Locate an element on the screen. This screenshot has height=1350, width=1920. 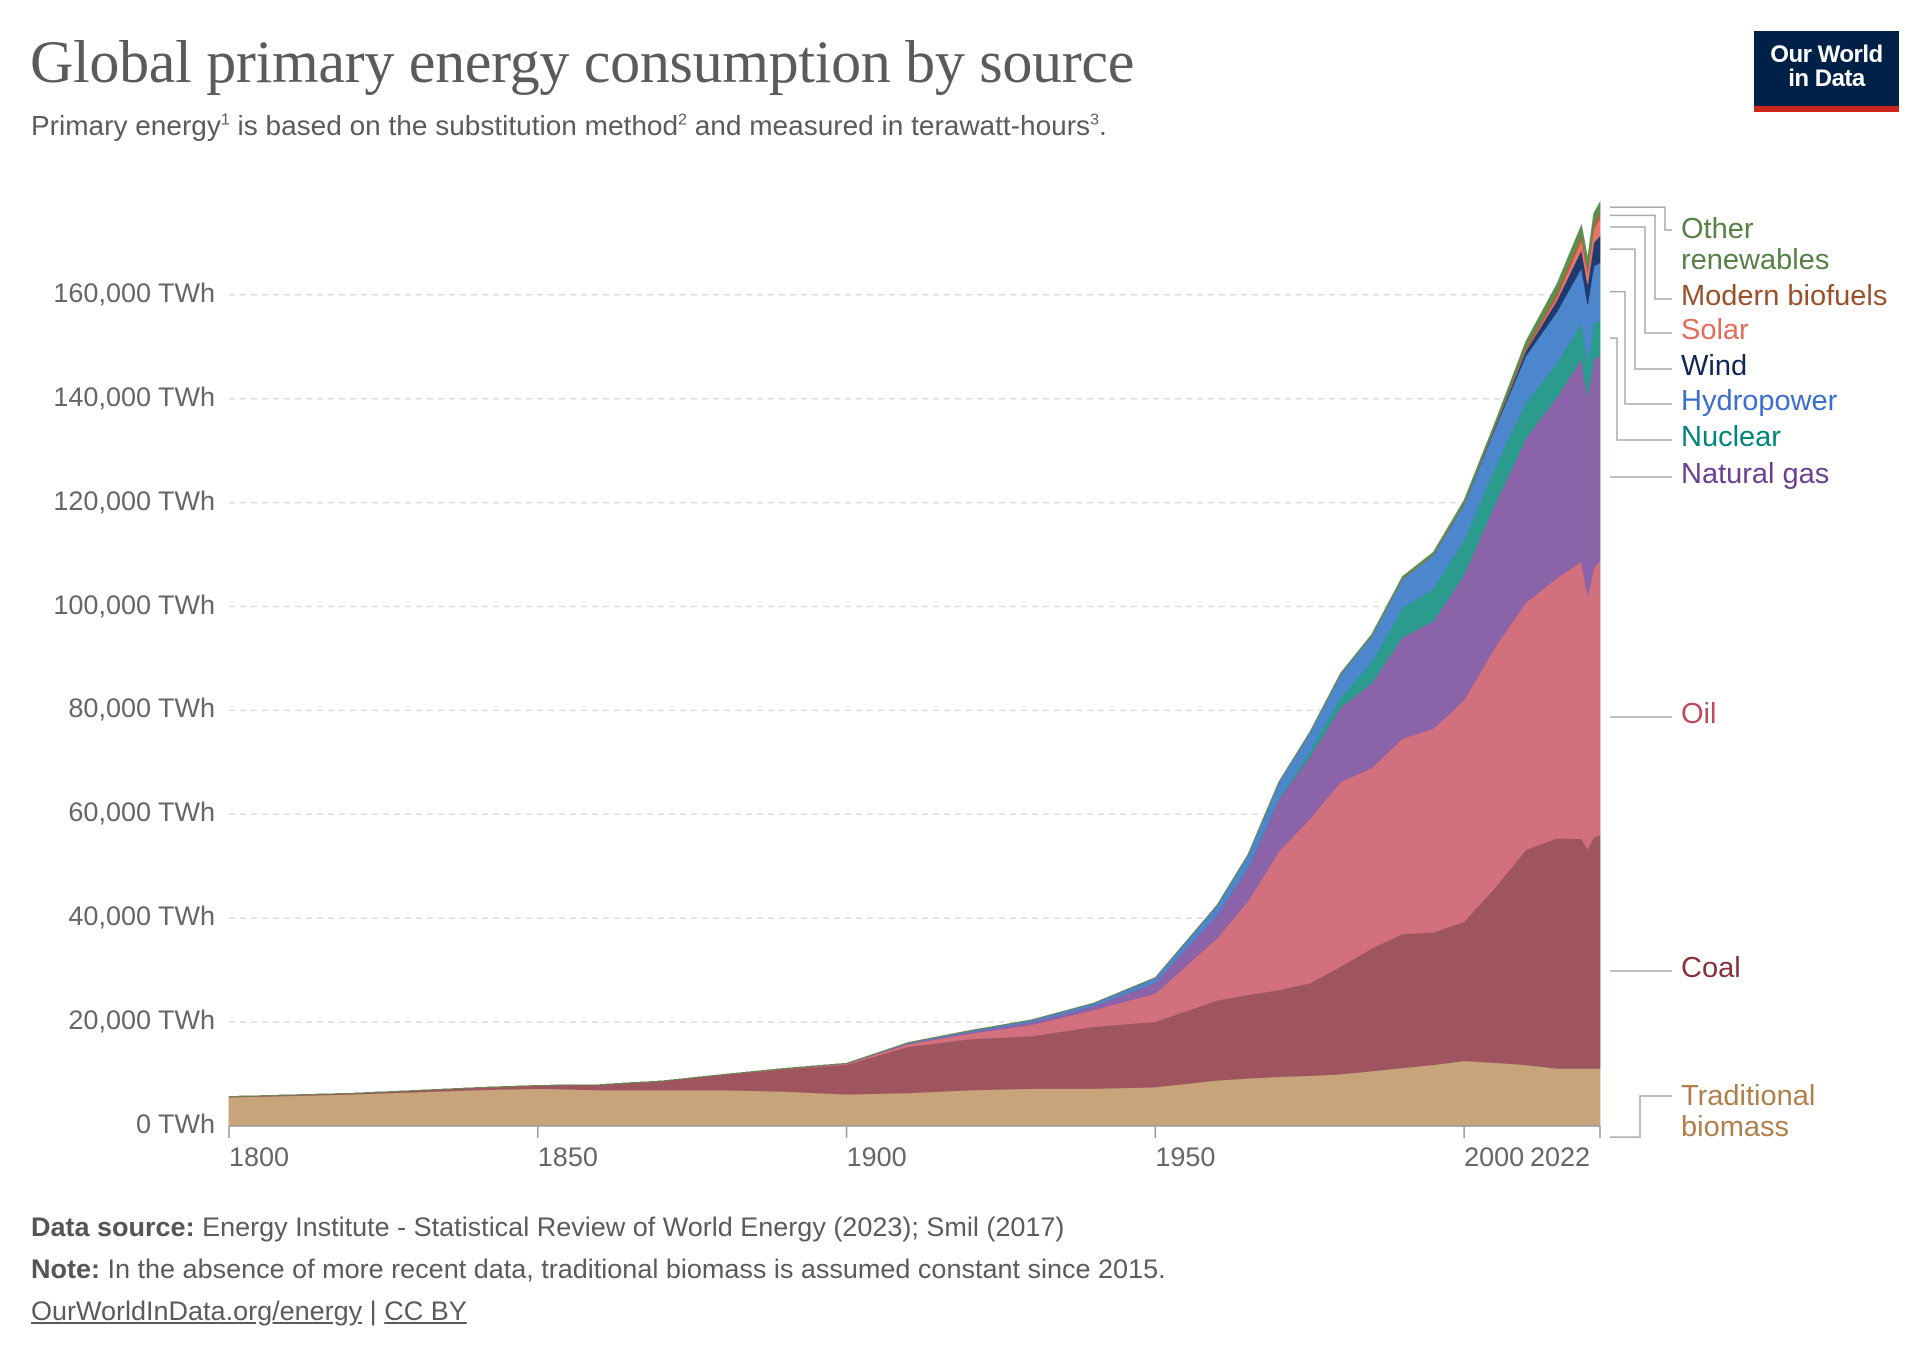
subtitle-text: and measured in terawatt-hours is located at coordinates (888, 125).